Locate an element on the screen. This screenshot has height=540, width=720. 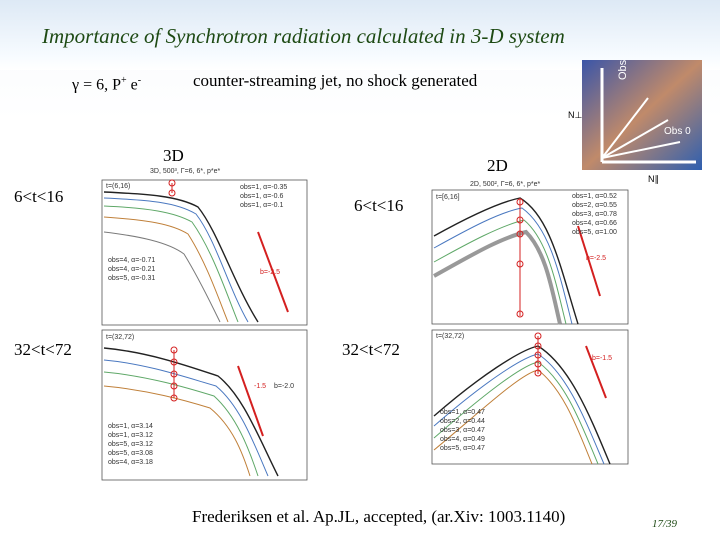
legend-entry: obs=4, α=3.18 is located at coordinates (130, 462).